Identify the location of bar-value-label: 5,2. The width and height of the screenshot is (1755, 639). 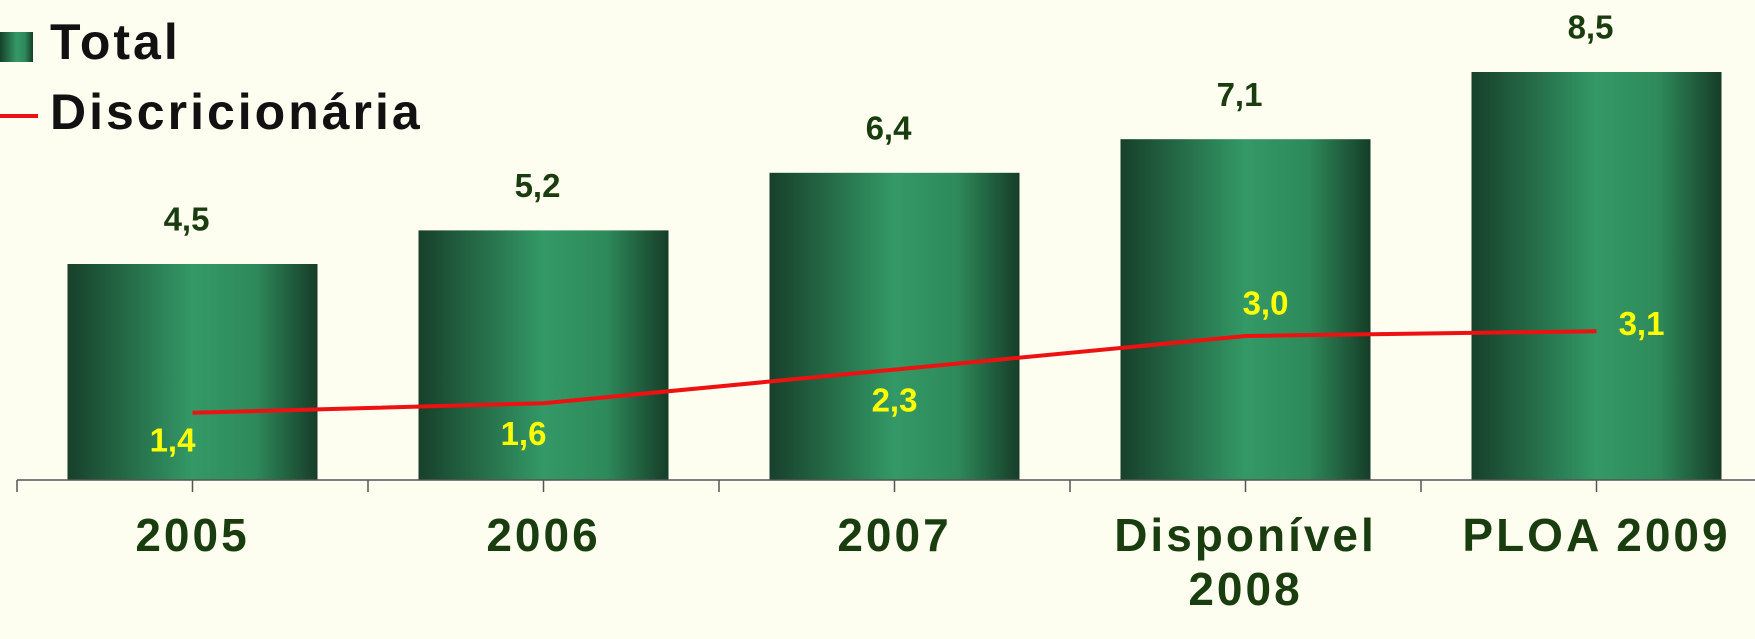
(538, 185).